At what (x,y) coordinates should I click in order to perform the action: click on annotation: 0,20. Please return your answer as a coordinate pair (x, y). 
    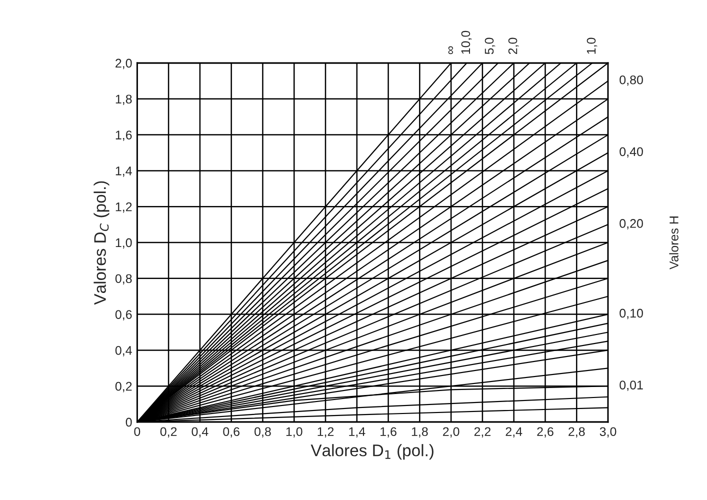
    Looking at the image, I should click on (631, 224).